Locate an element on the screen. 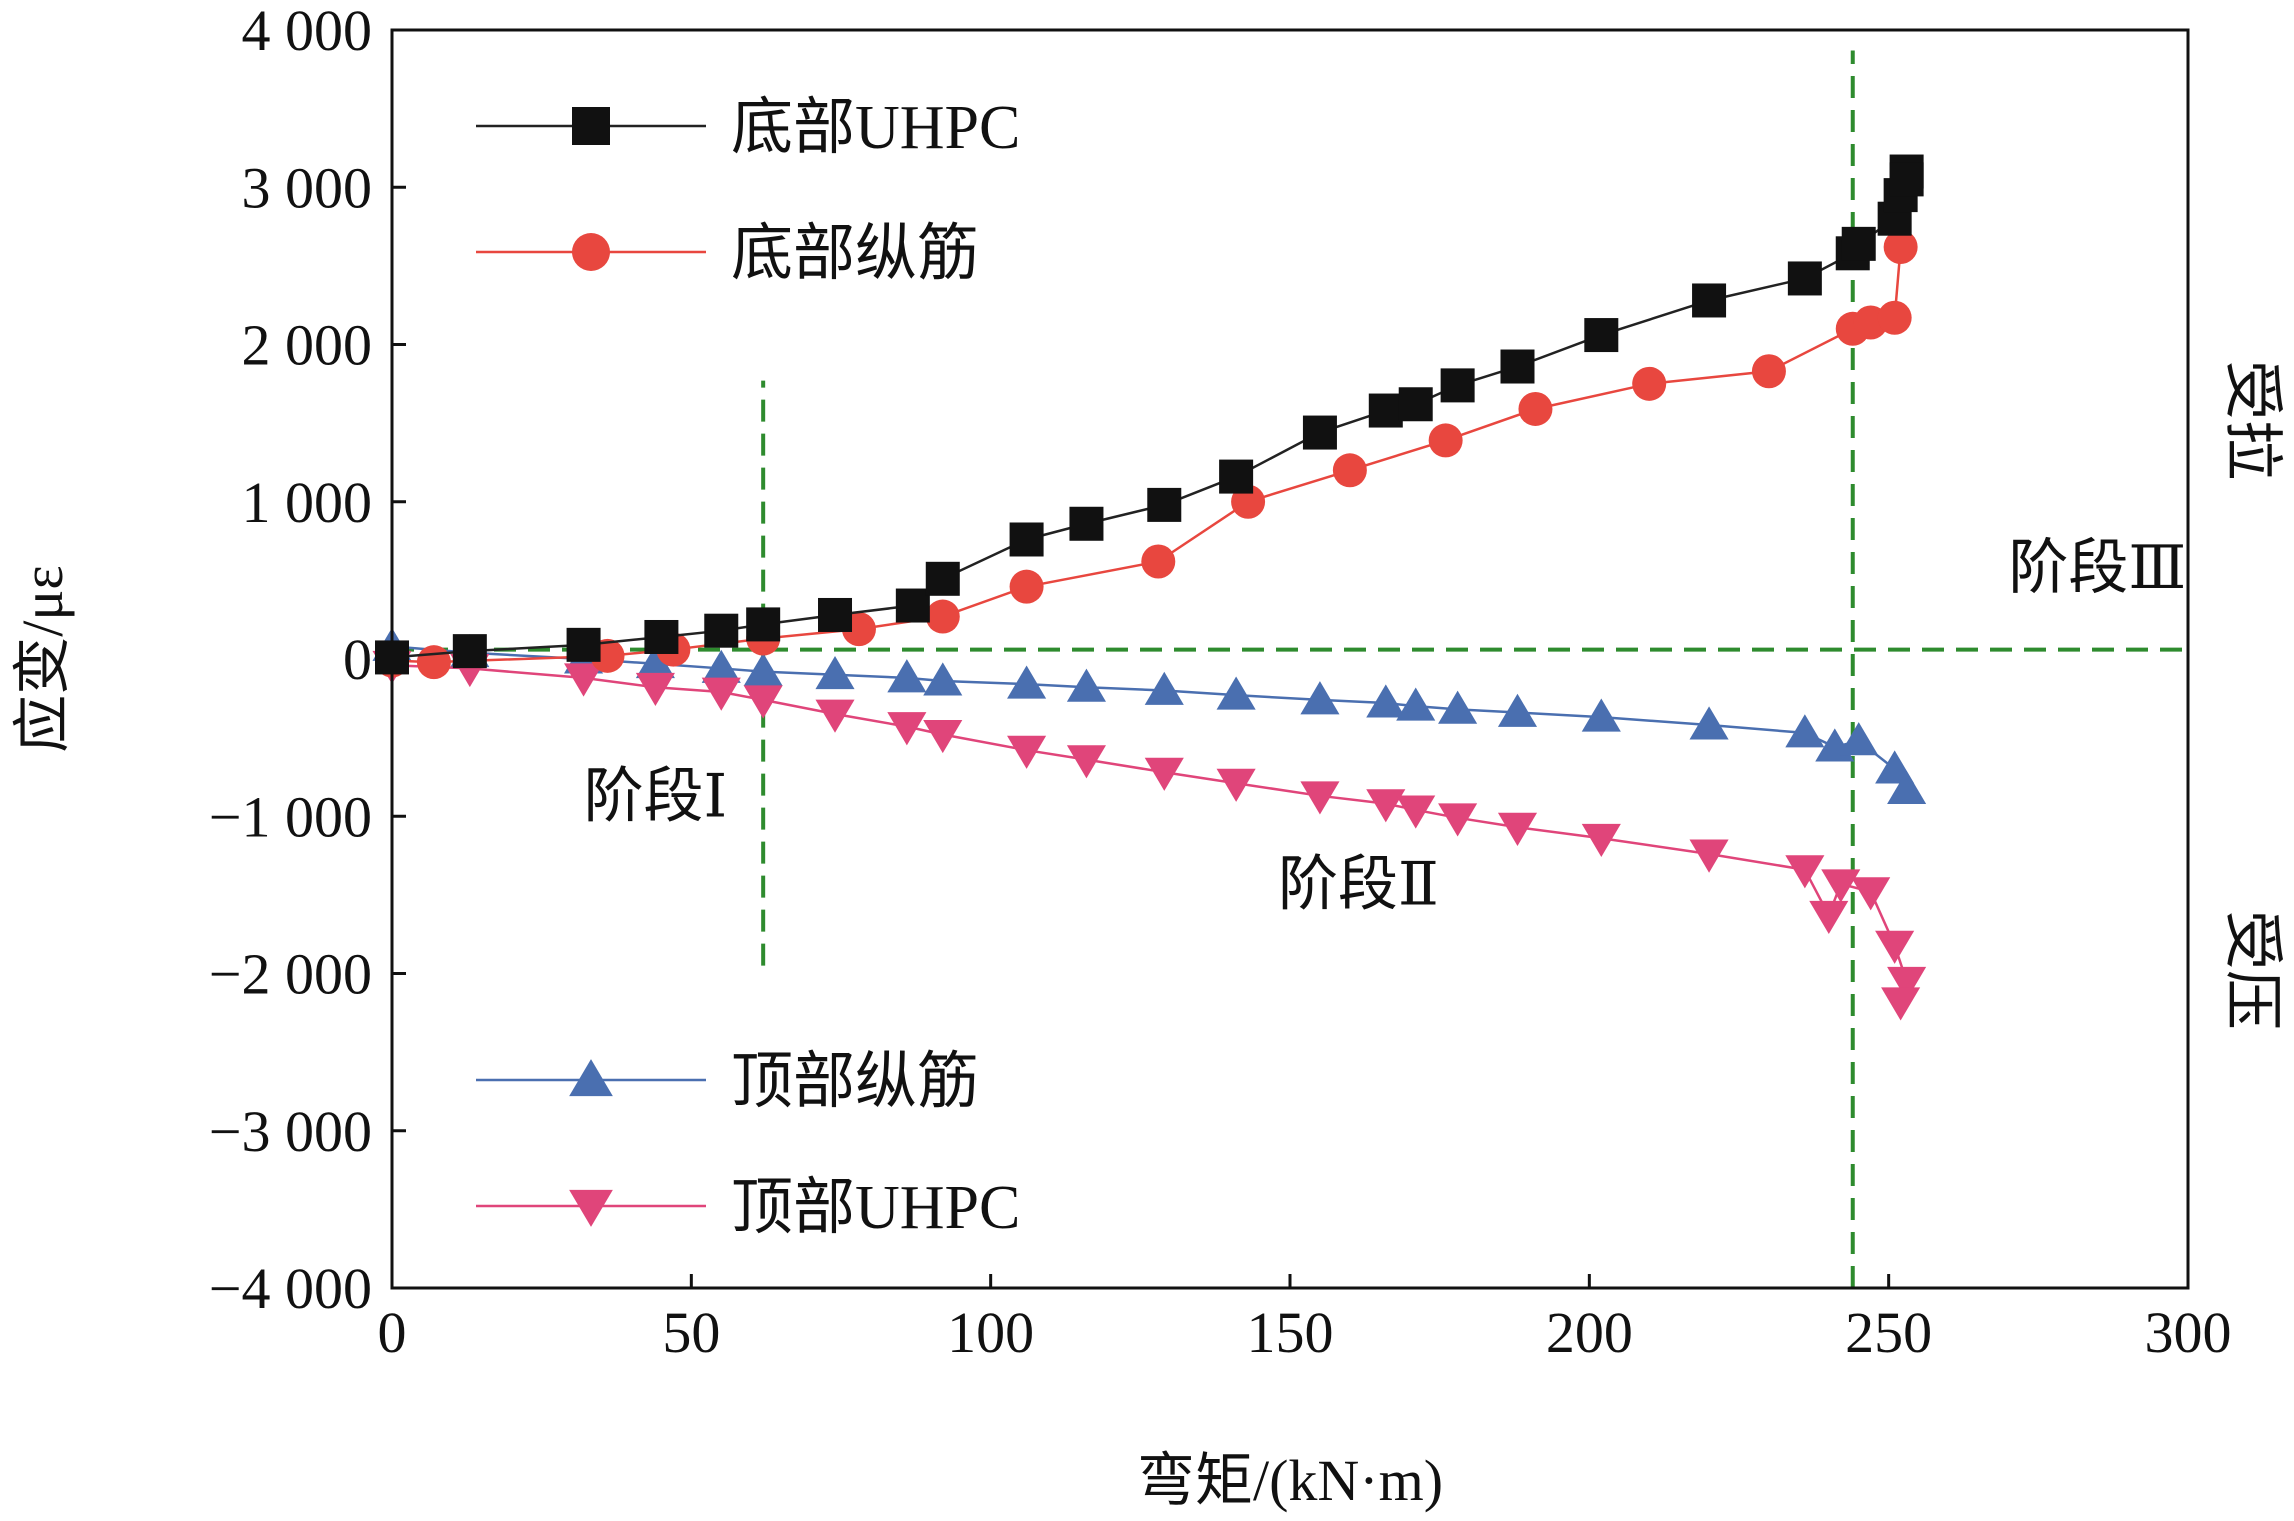 The height and width of the screenshot is (1521, 2294). compression-label: 受压 is located at coordinates (2252, 970).